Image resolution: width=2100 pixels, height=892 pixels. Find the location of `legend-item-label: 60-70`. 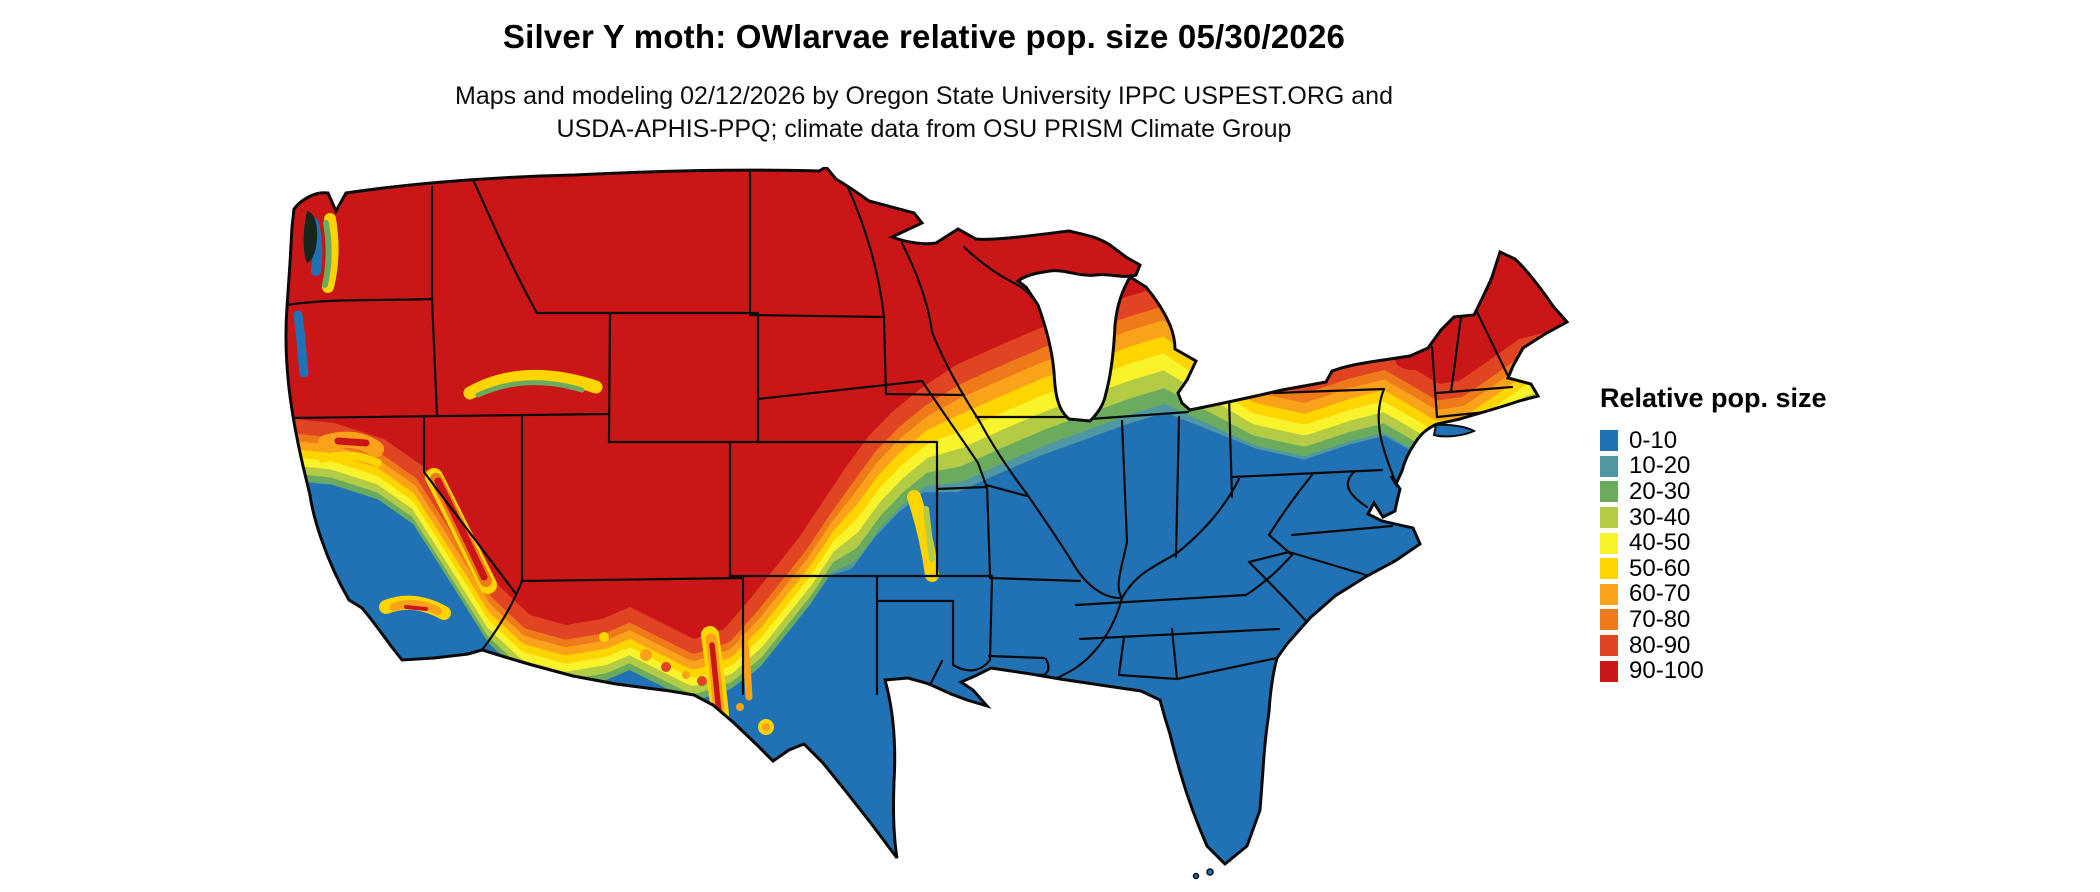

legend-item-label: 60-70 is located at coordinates (1660, 594).